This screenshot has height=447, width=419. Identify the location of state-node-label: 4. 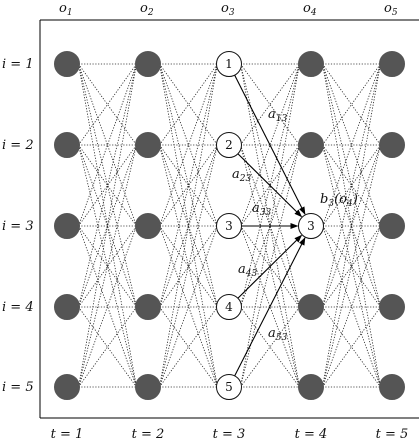
(229, 307).